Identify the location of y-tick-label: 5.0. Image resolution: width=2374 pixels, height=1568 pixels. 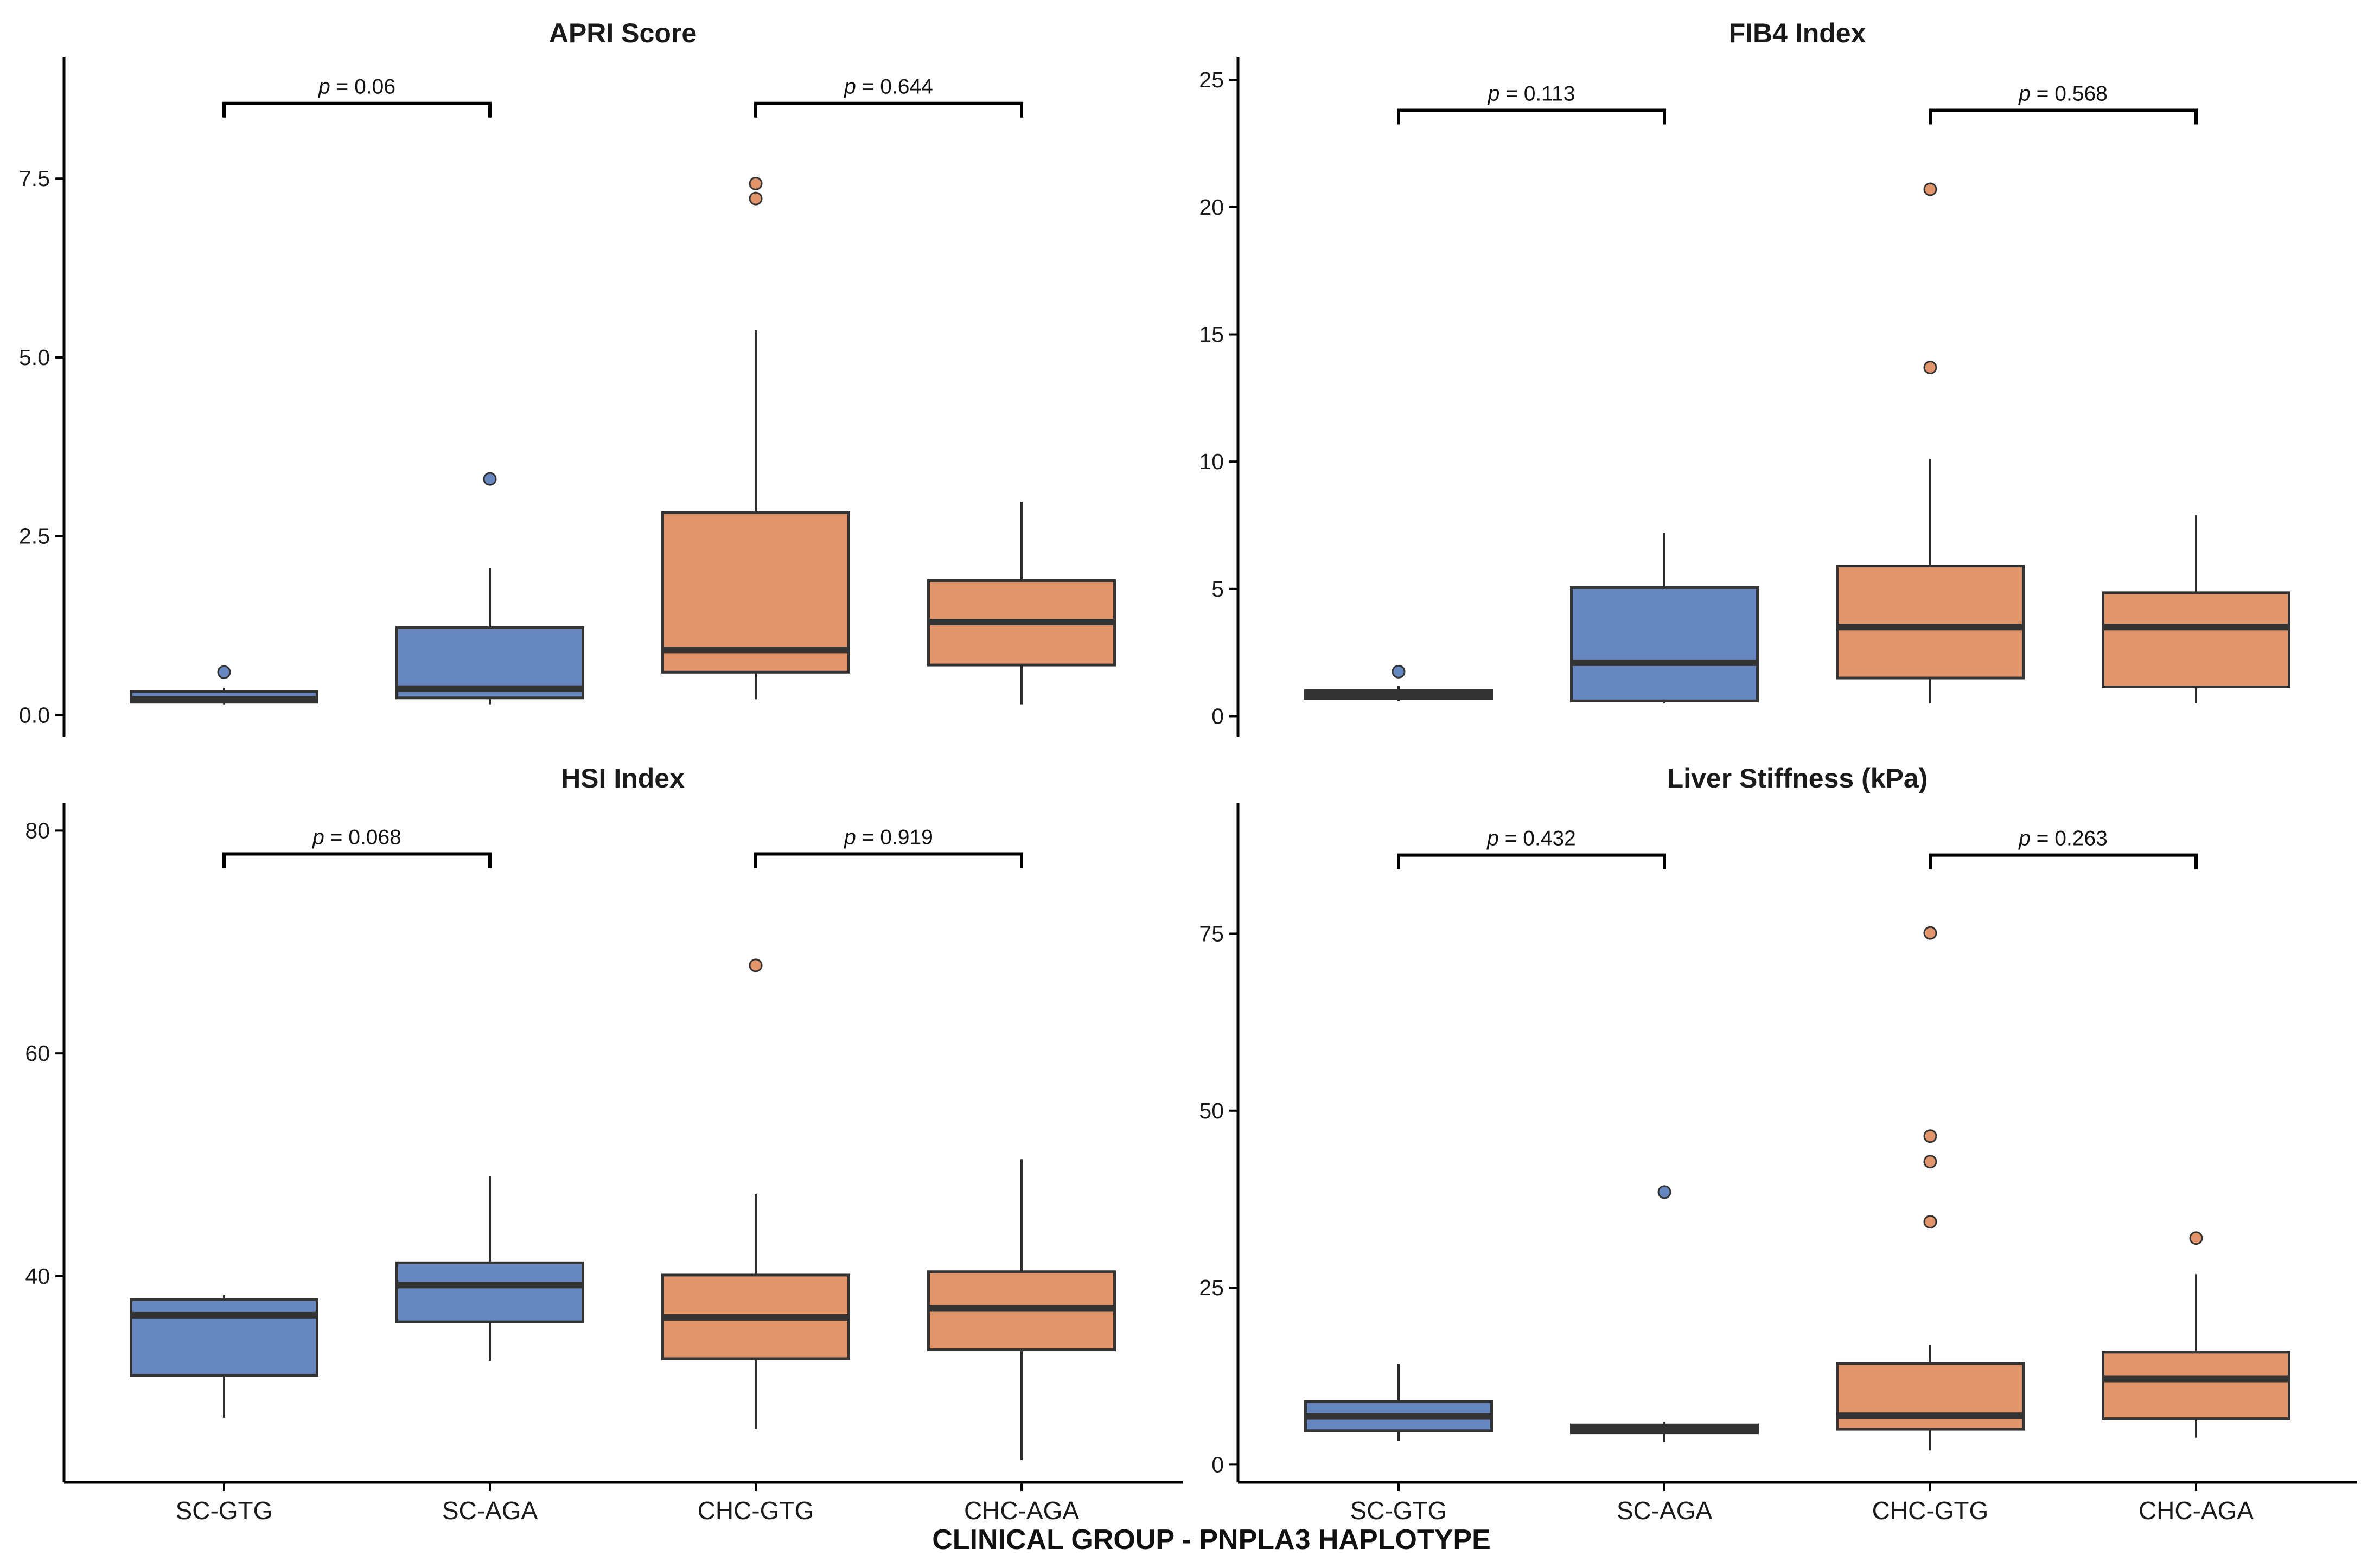
(34, 357).